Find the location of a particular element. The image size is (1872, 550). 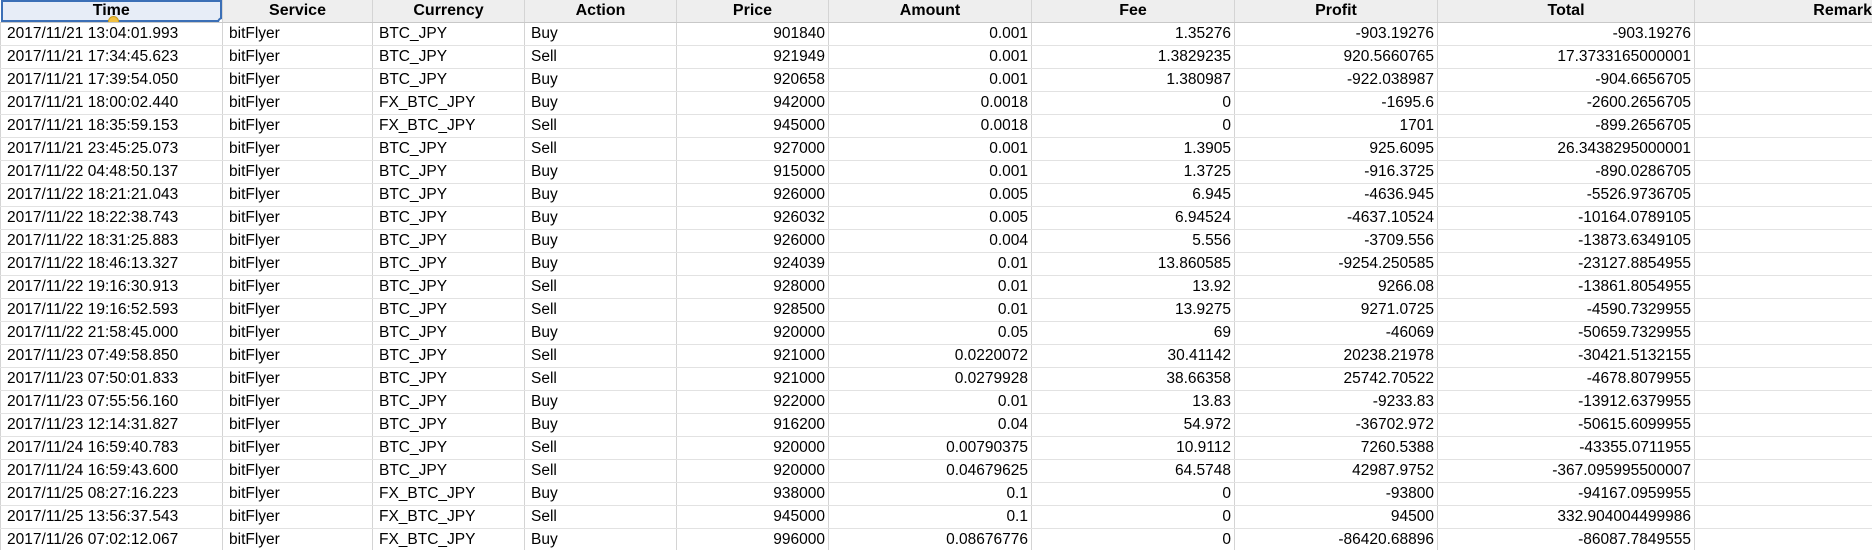

cell-amount: 0.0018 is located at coordinates (930, 126).